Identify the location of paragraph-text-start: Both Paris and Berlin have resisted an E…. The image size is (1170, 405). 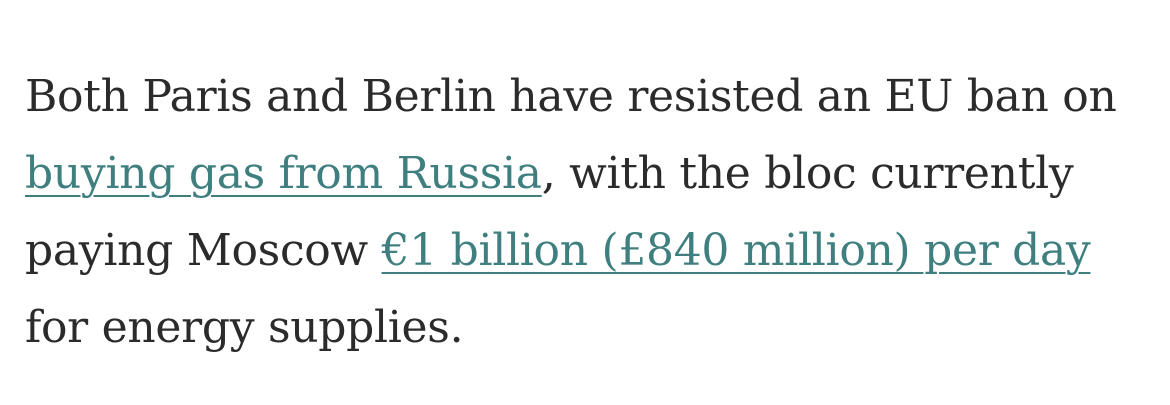
(571, 96).